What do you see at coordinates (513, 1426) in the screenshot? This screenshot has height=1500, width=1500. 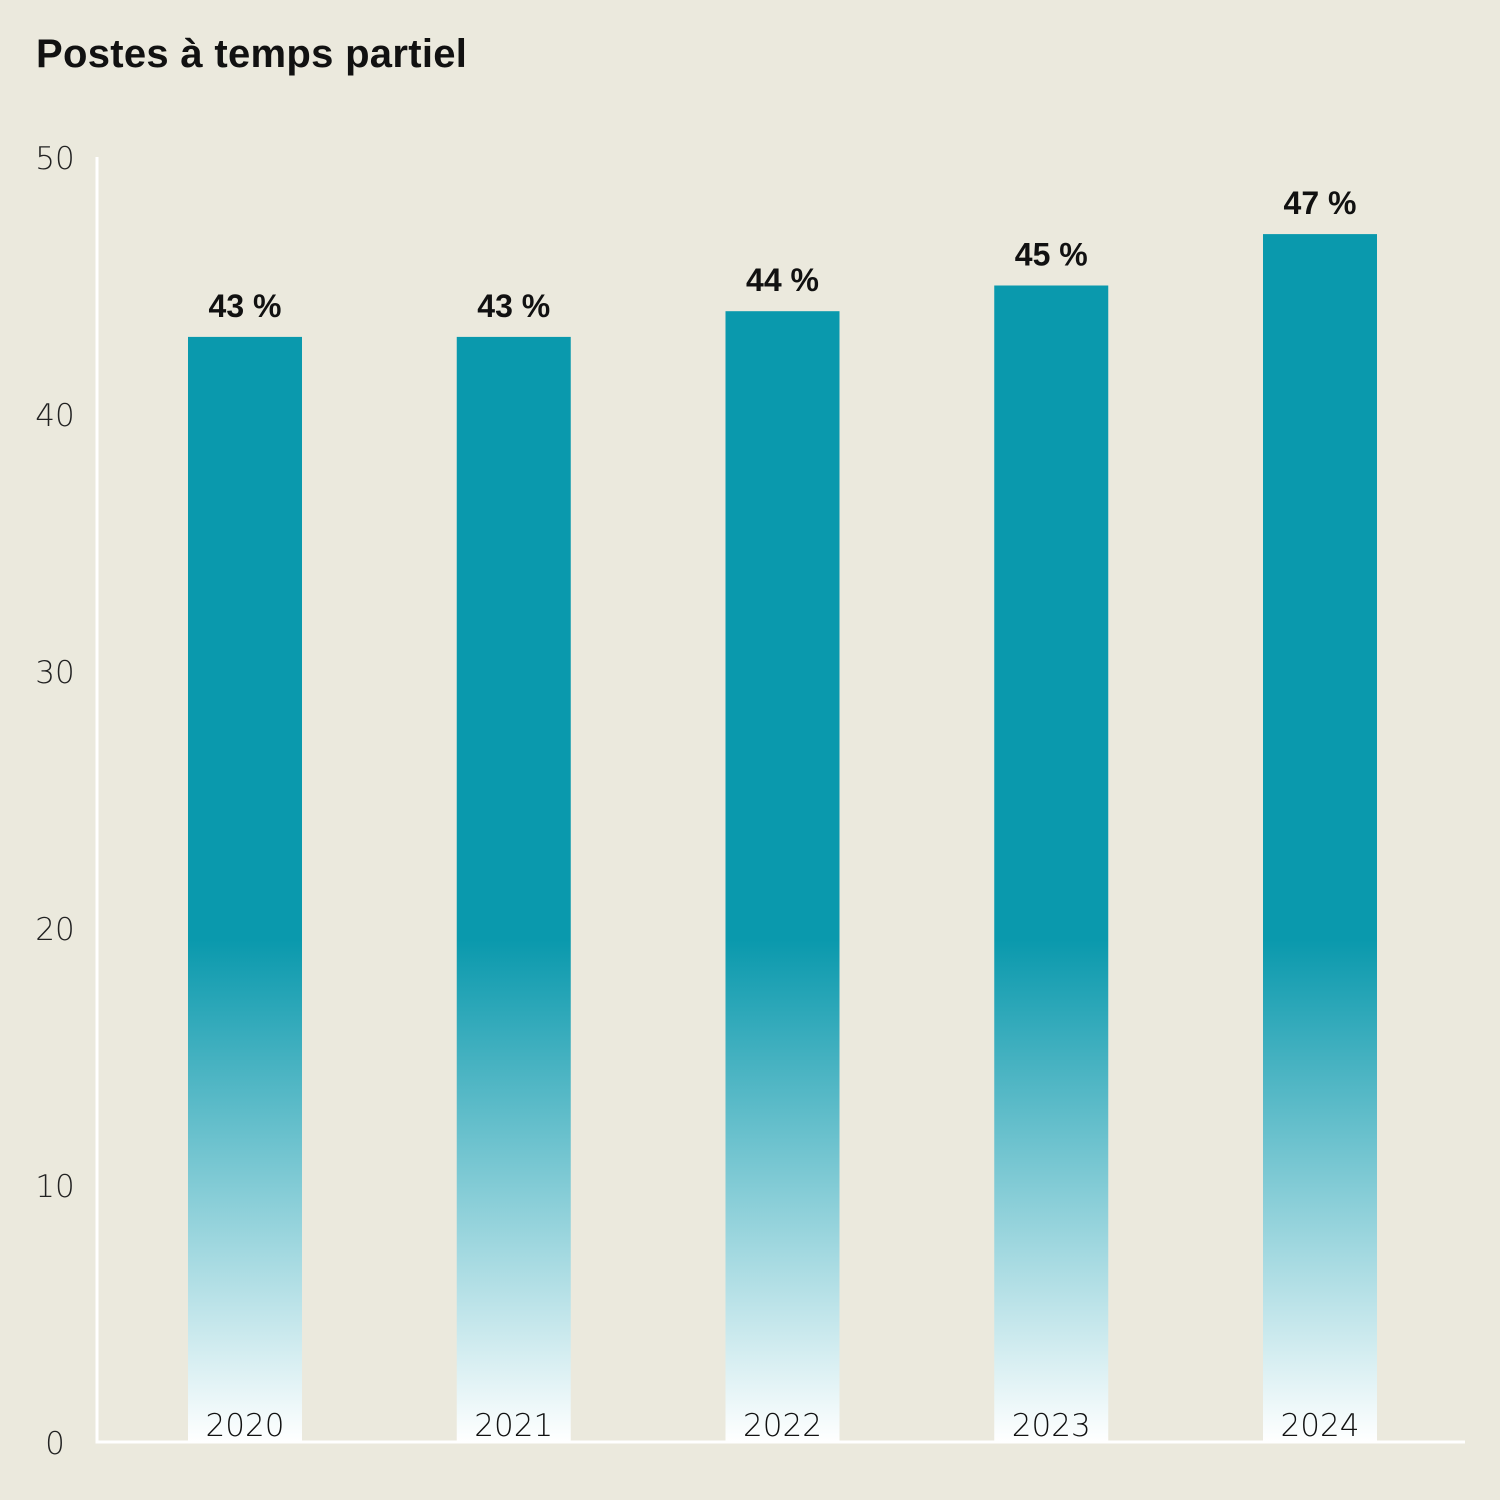 I see `x-tick-label-2021: 2021` at bounding box center [513, 1426].